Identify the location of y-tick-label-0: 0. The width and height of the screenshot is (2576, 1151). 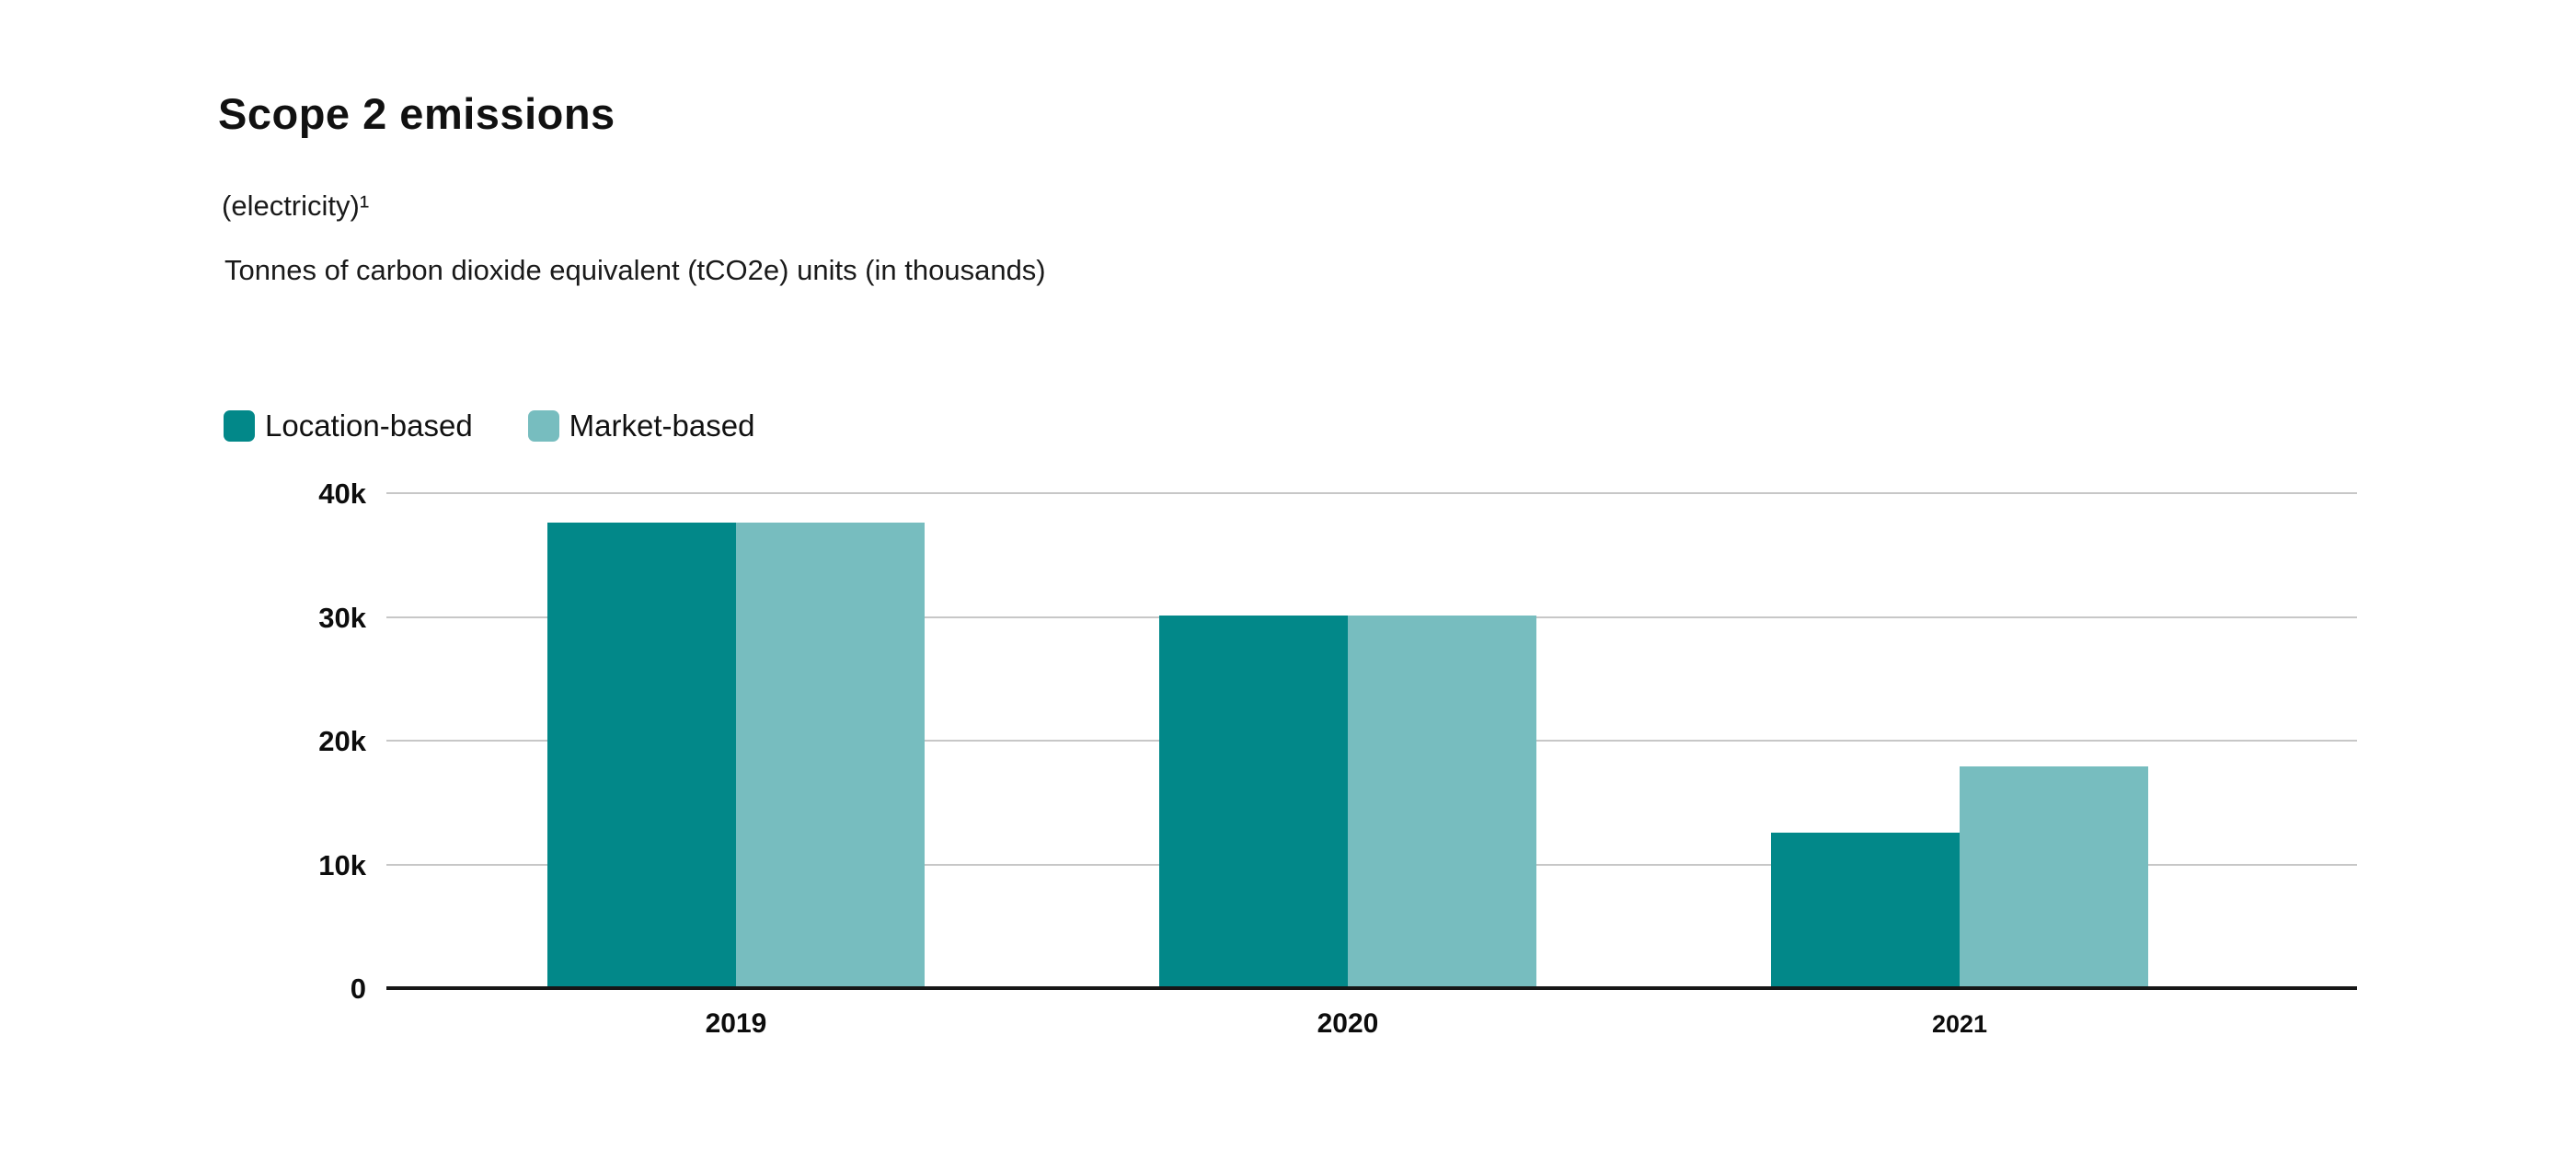
(358, 989).